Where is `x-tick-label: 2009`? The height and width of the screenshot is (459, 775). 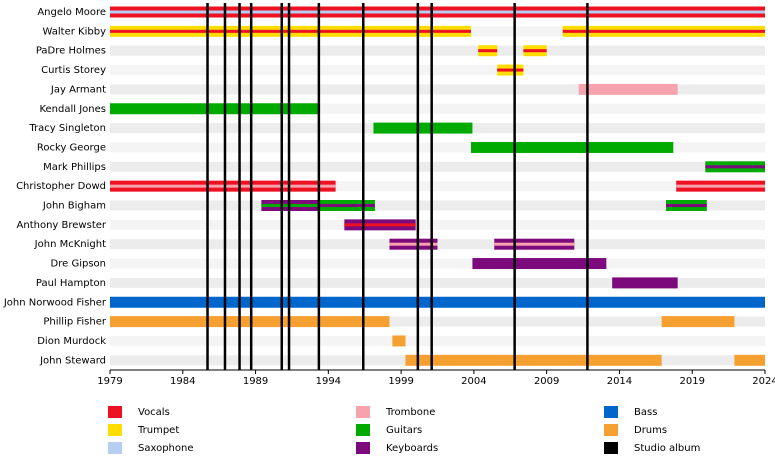 x-tick-label: 2009 is located at coordinates (546, 381).